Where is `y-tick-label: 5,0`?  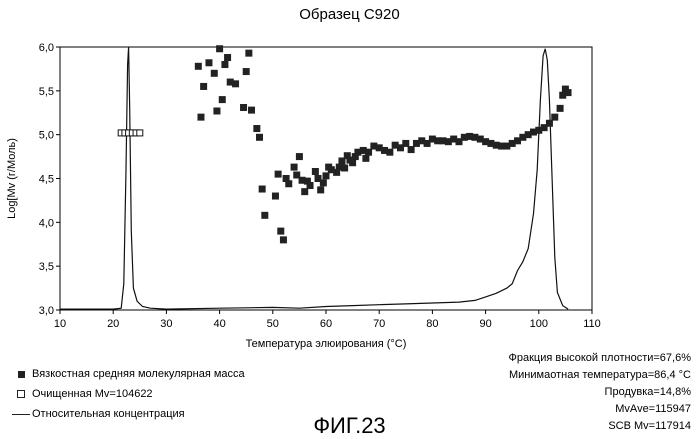 y-tick-label: 5,0 is located at coordinates (46, 136).